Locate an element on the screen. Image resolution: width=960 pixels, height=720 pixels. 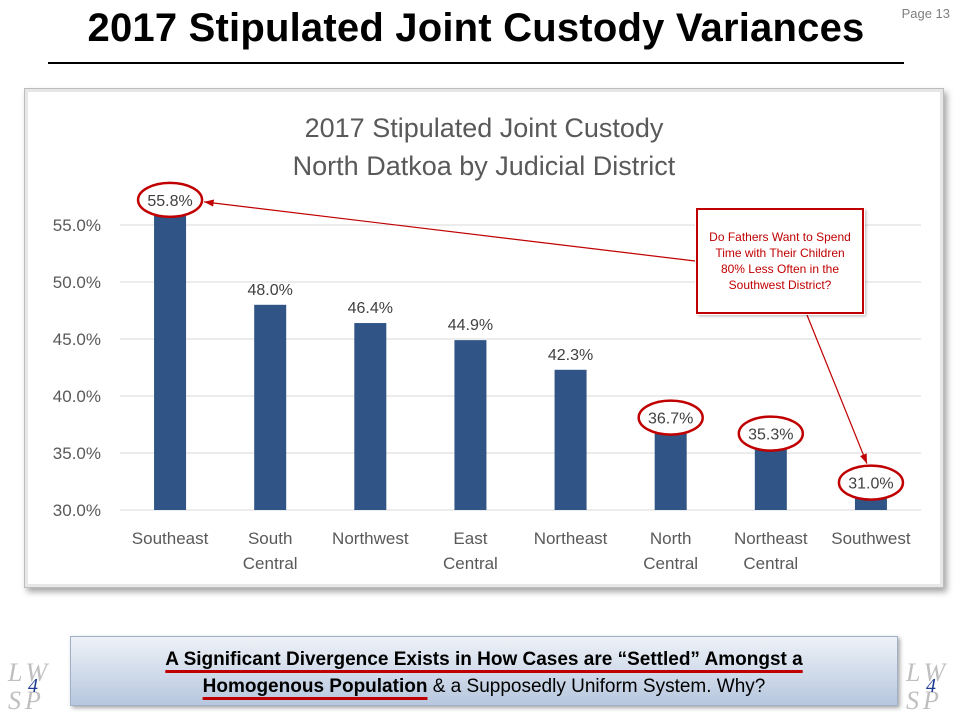
x-tick-label: North is located at coordinates (671, 538).